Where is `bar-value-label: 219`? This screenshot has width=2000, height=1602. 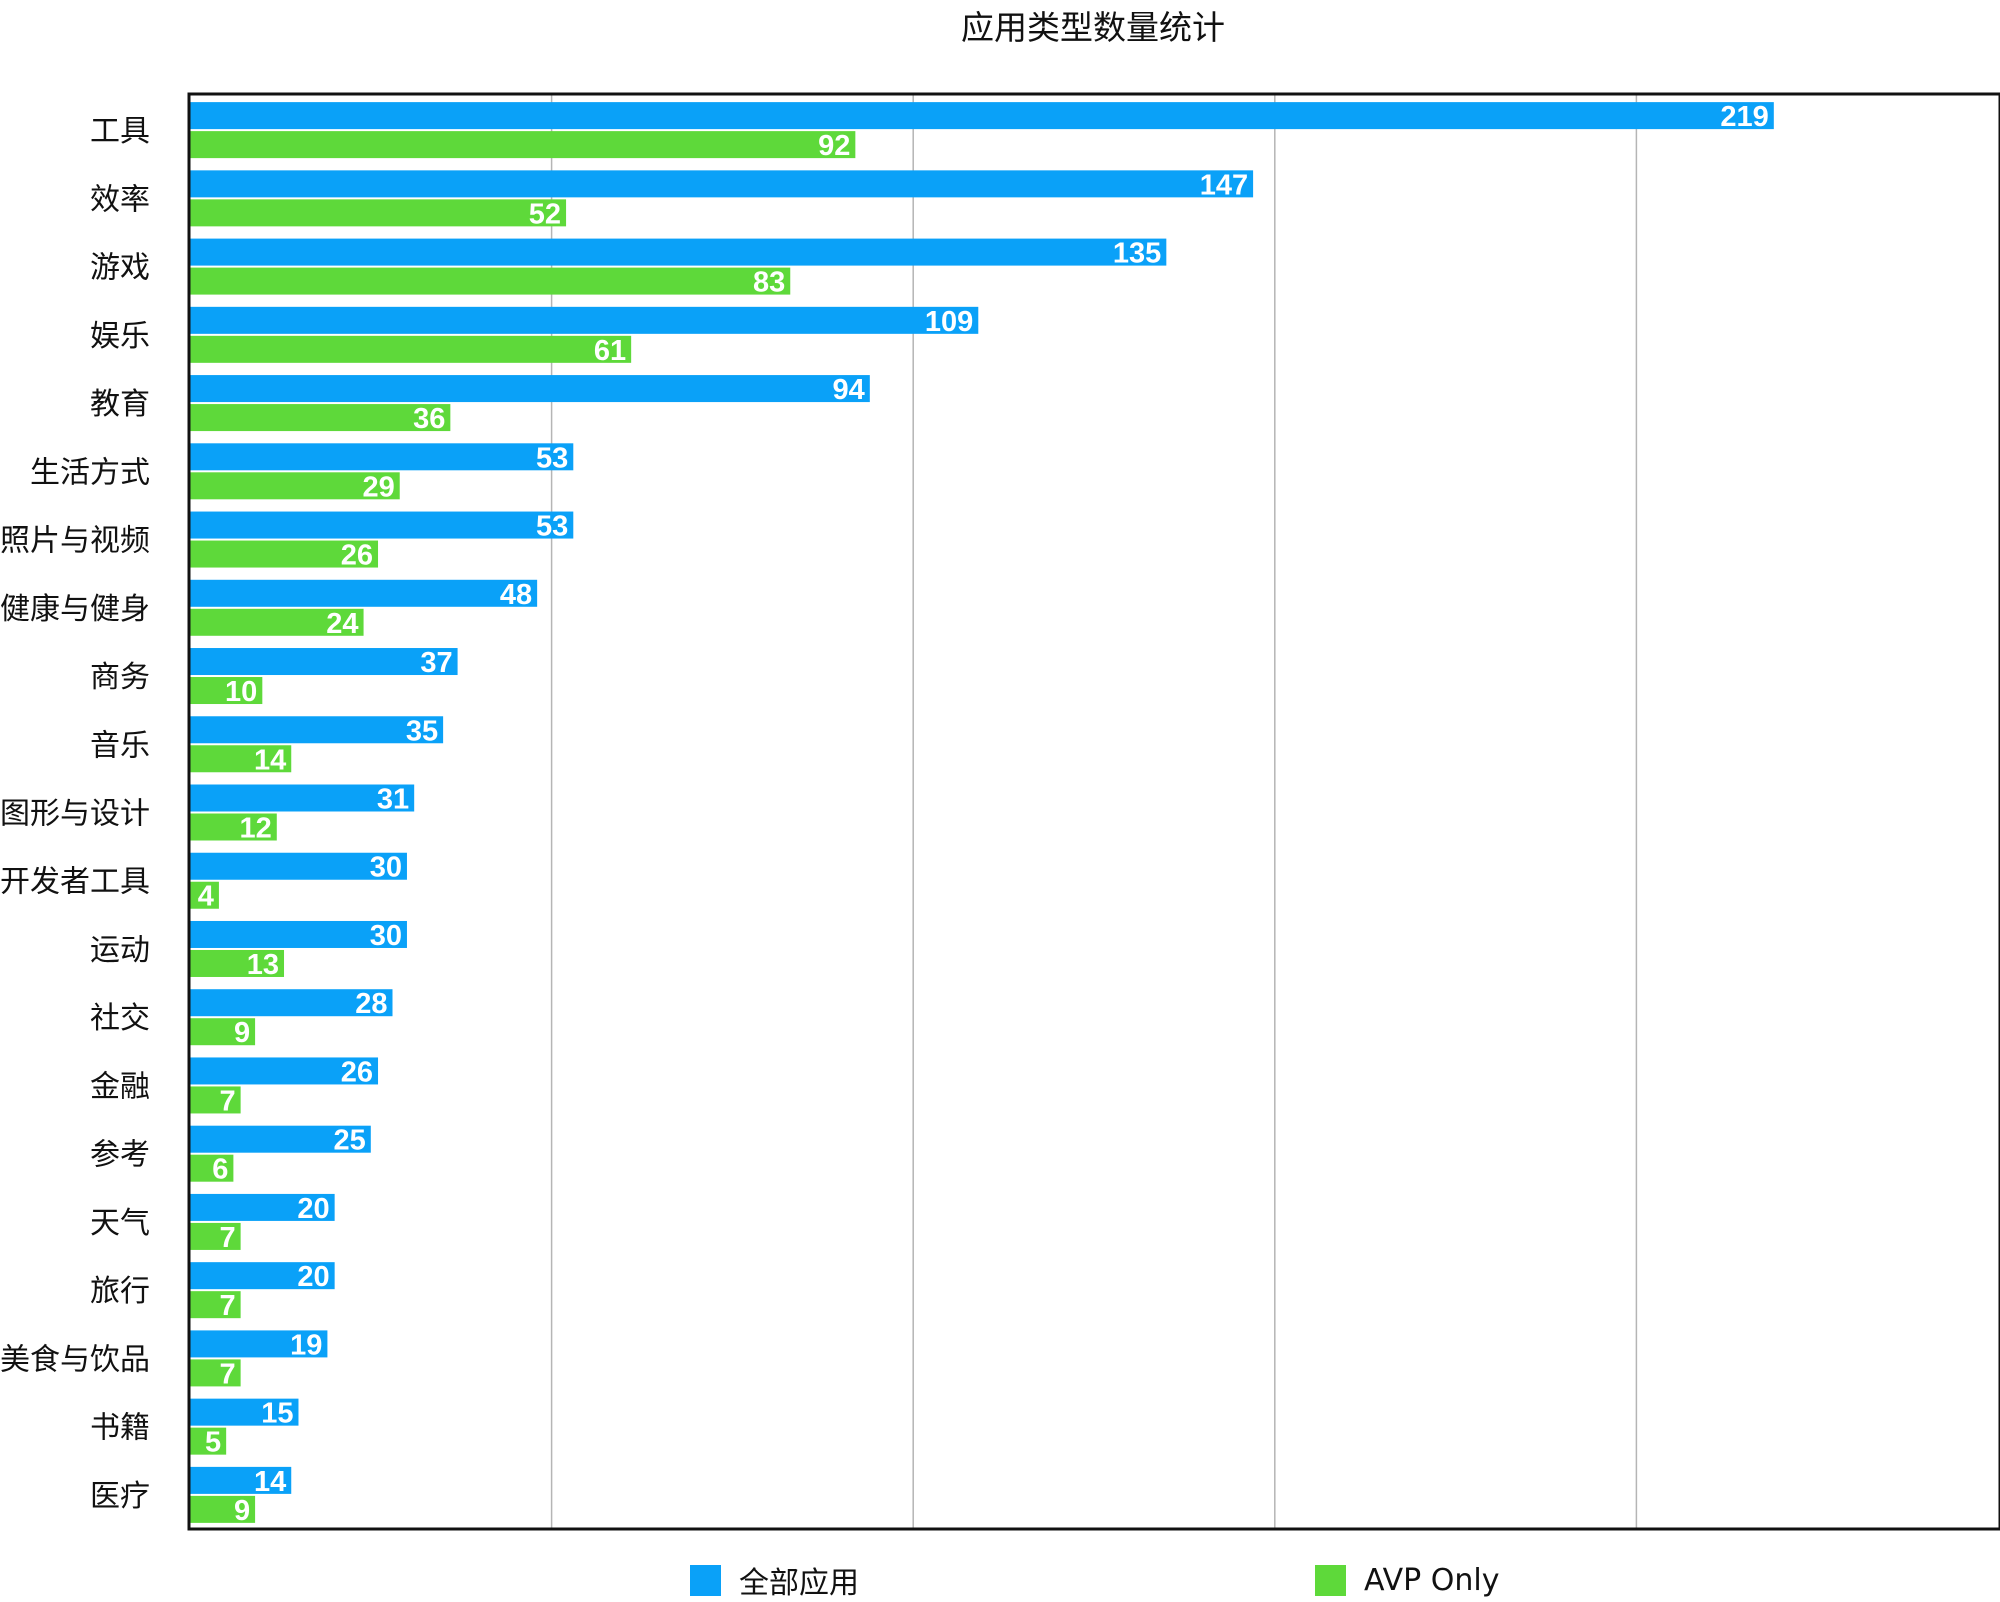 bar-value-label: 219 is located at coordinates (1744, 117).